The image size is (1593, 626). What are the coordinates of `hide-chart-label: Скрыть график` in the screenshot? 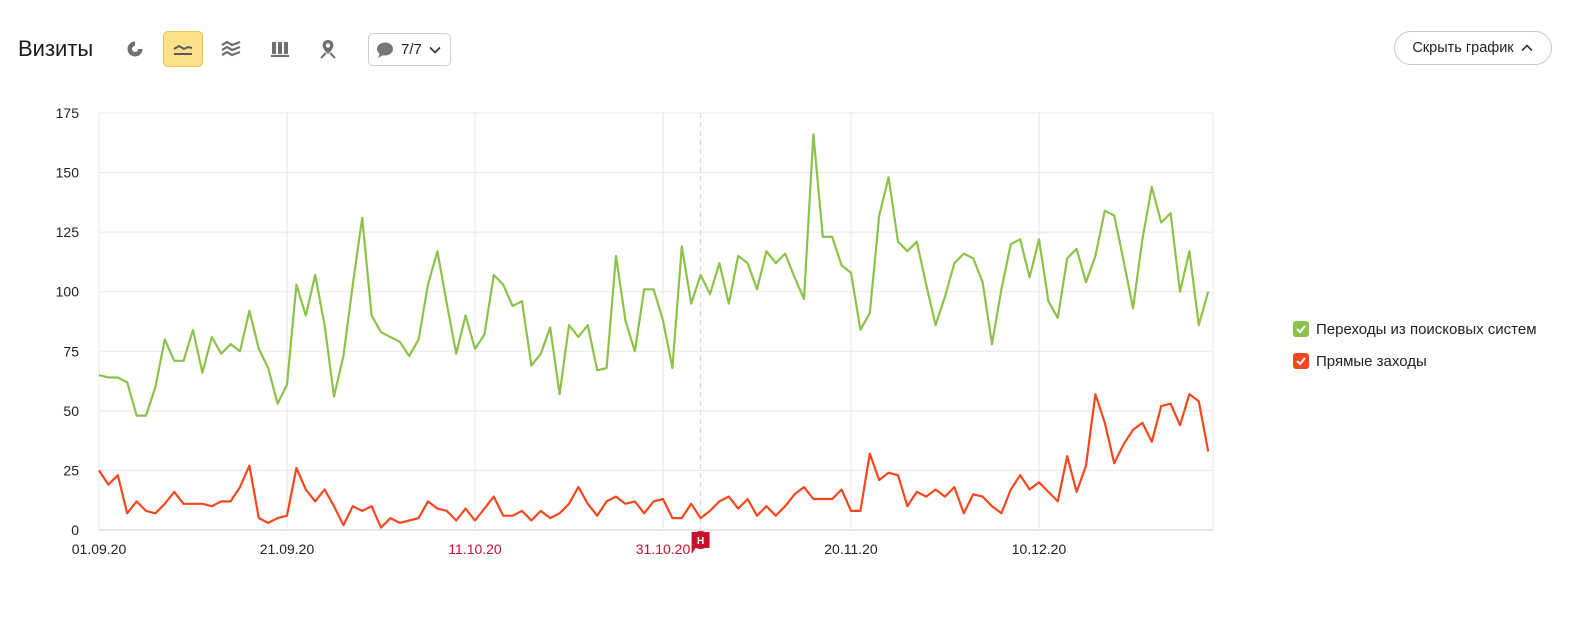 It's located at (1463, 48).